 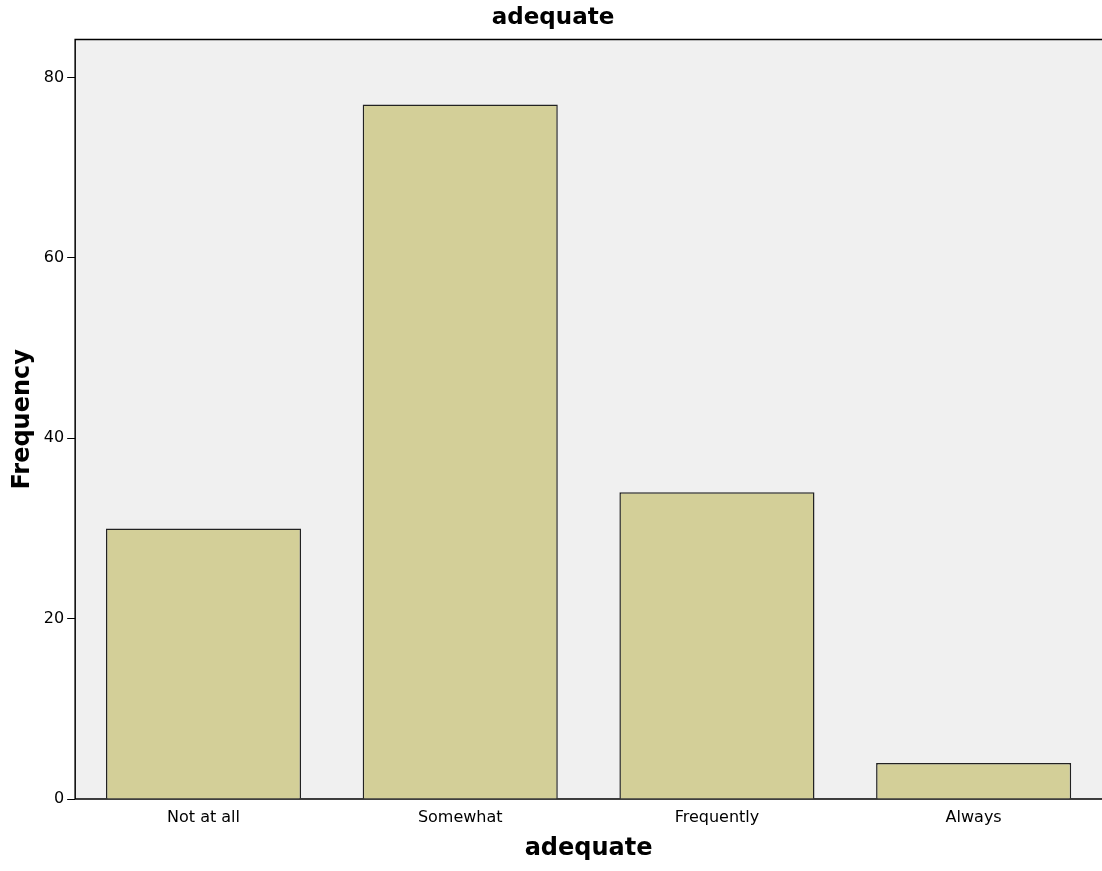 What do you see at coordinates (204, 816) in the screenshot?
I see `x-tick-label: Not at all` at bounding box center [204, 816].